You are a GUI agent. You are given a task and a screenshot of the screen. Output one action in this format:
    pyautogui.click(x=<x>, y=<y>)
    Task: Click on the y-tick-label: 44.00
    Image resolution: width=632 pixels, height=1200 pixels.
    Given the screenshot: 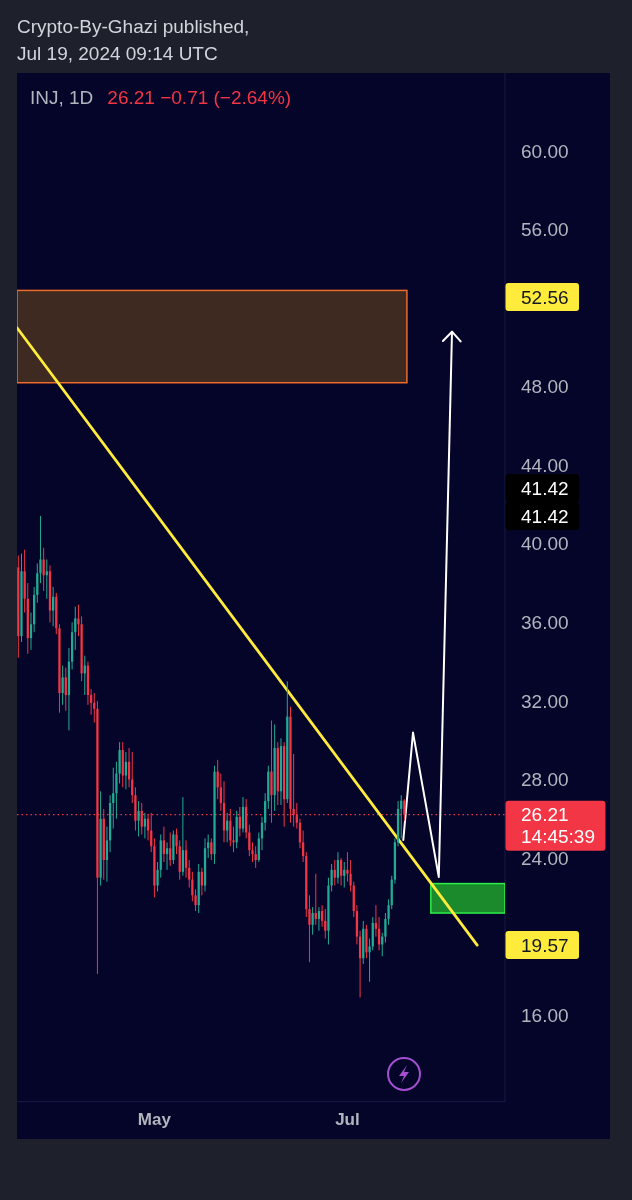 What is the action you would take?
    pyautogui.click(x=545, y=465)
    